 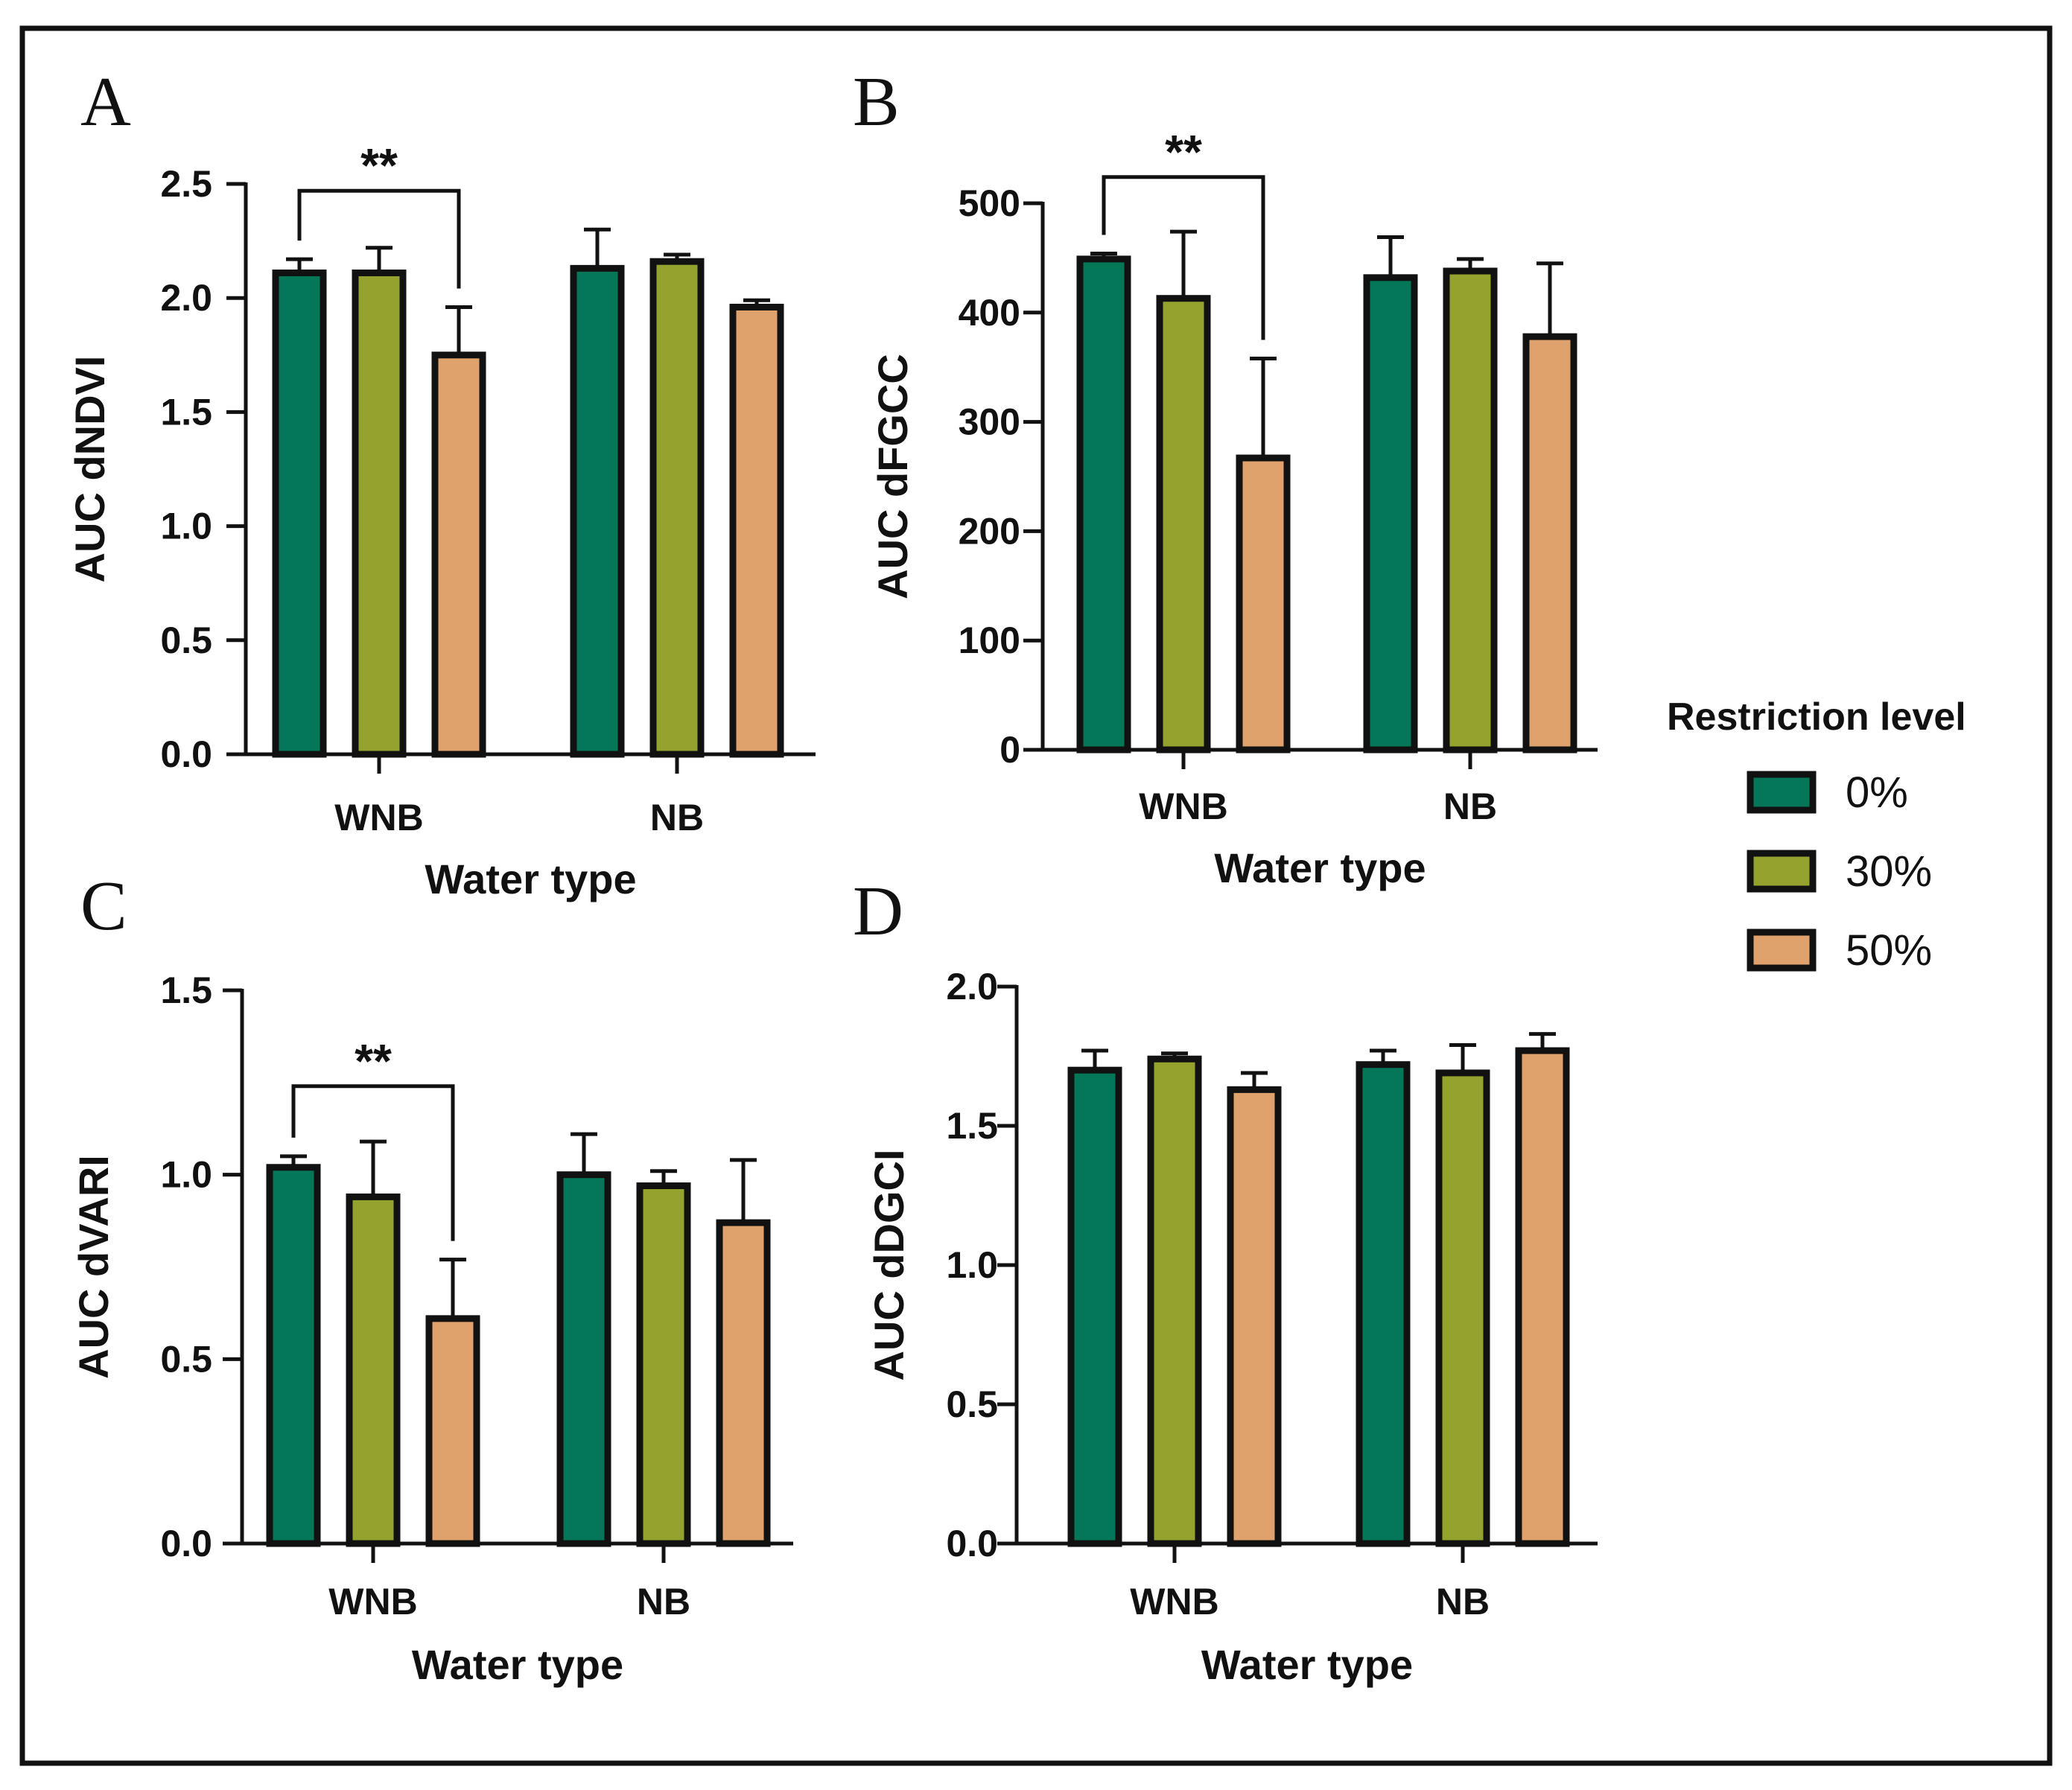 I want to click on y-axis-title: AUC dFGCC, so click(x=892, y=476).